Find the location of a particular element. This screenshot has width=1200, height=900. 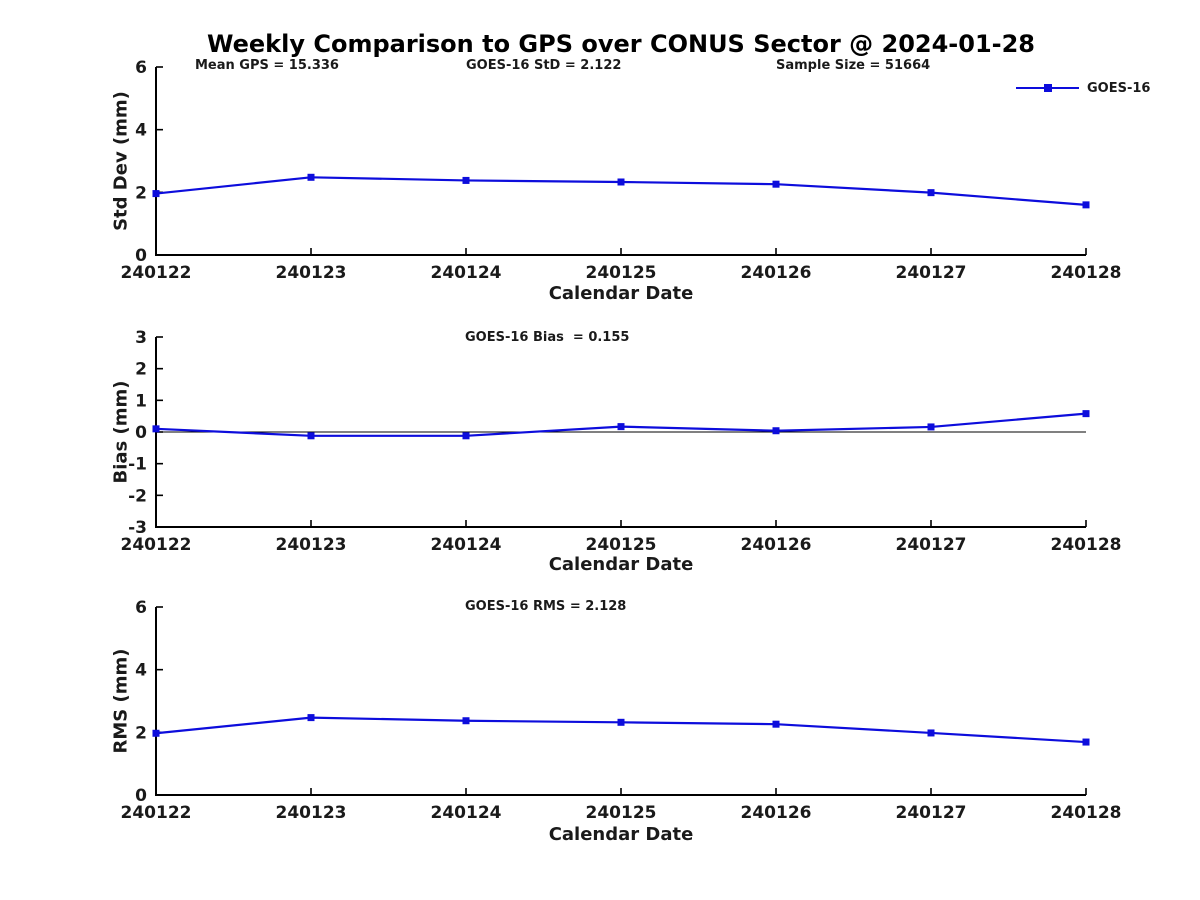

annotation-goes16-rms: GOES-16 RMS = 2.128 is located at coordinates (546, 606).